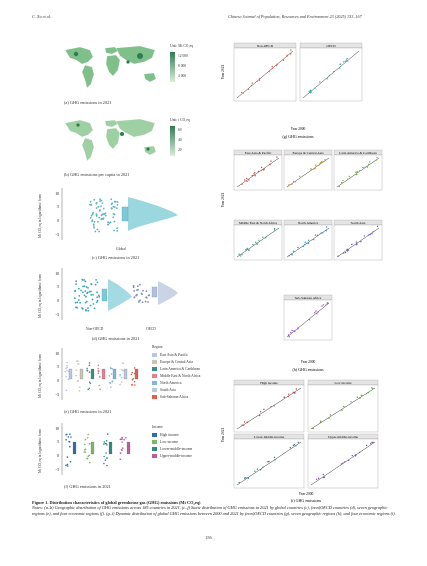  I want to click on legend-label: East Asia & Pacific, so click(174, 354).